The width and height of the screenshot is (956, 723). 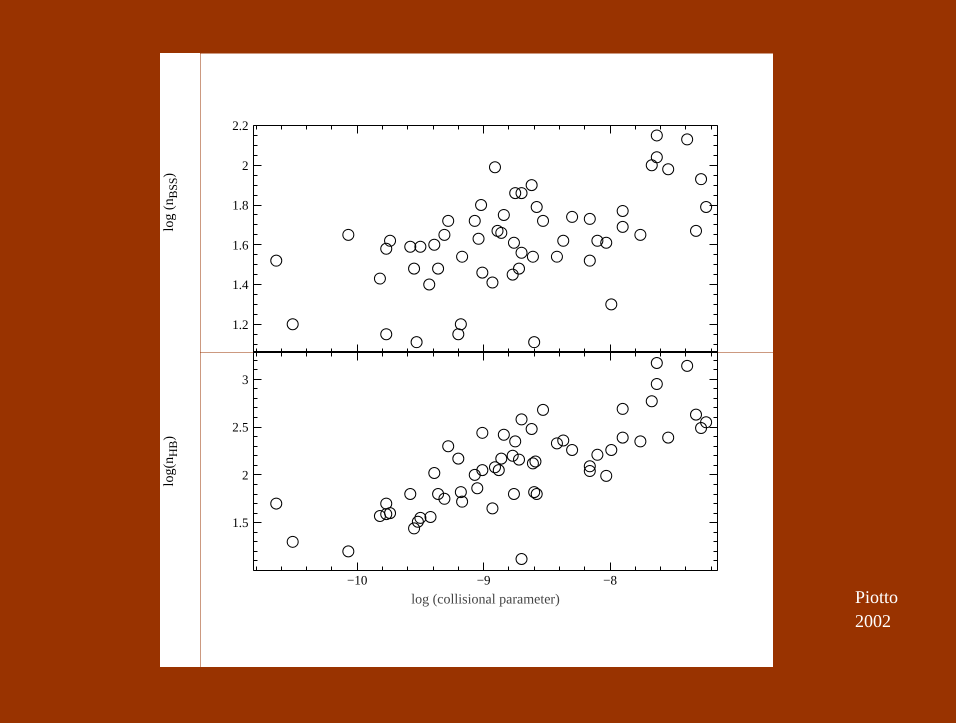 I want to click on x-tick-label: −9, so click(x=483, y=580).